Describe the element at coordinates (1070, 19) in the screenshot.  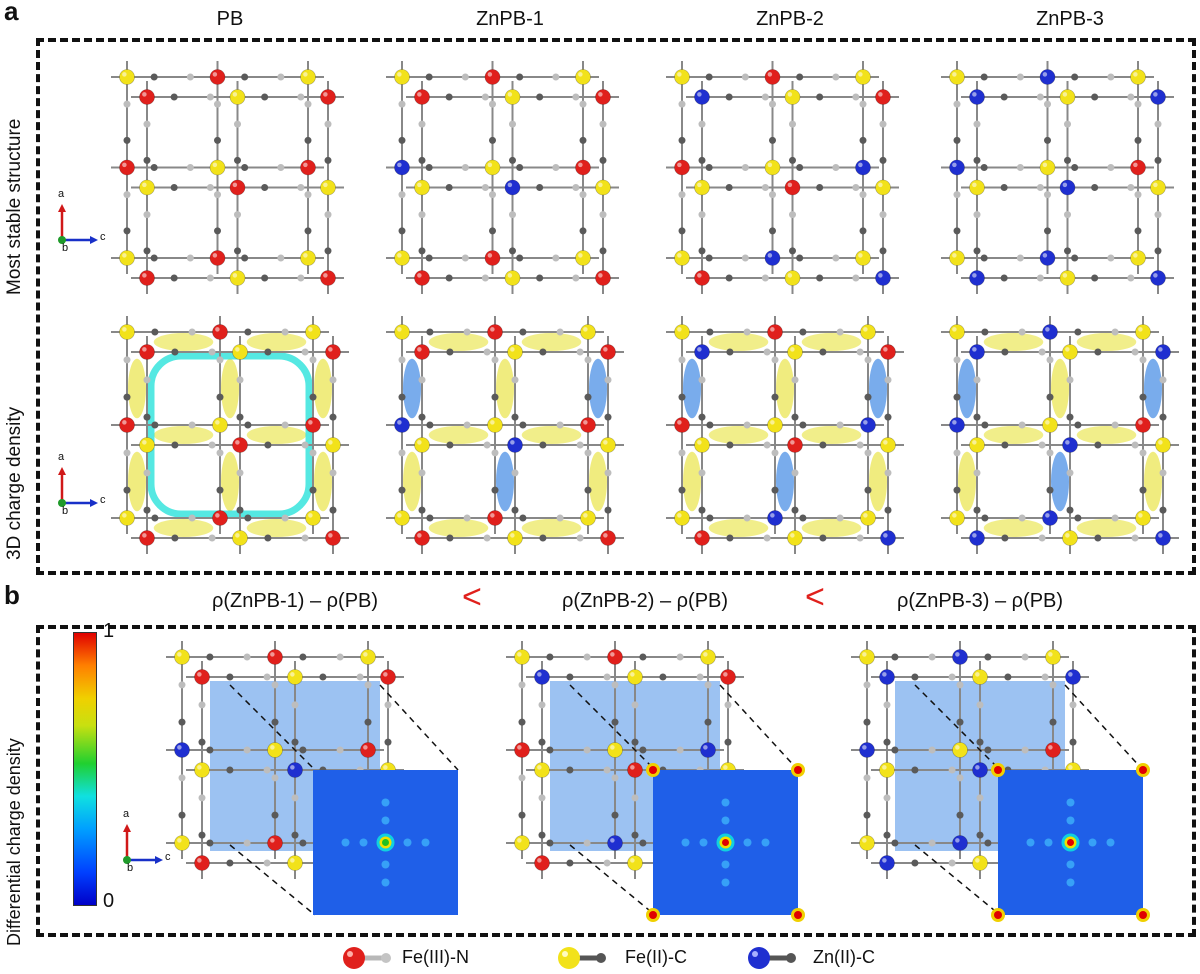
I see `column-title-znpb-3: ZnPB-3` at that location.